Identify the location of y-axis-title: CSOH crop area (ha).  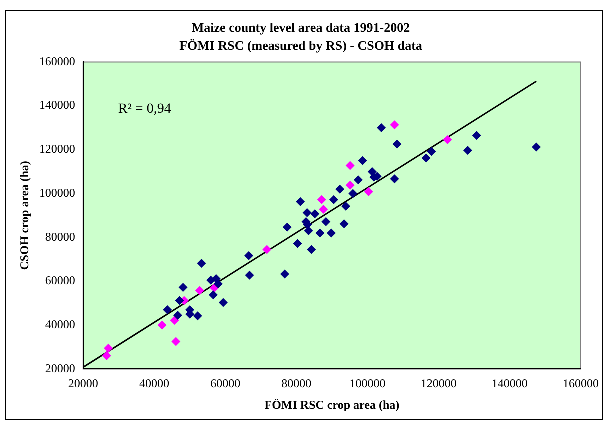
(24, 215).